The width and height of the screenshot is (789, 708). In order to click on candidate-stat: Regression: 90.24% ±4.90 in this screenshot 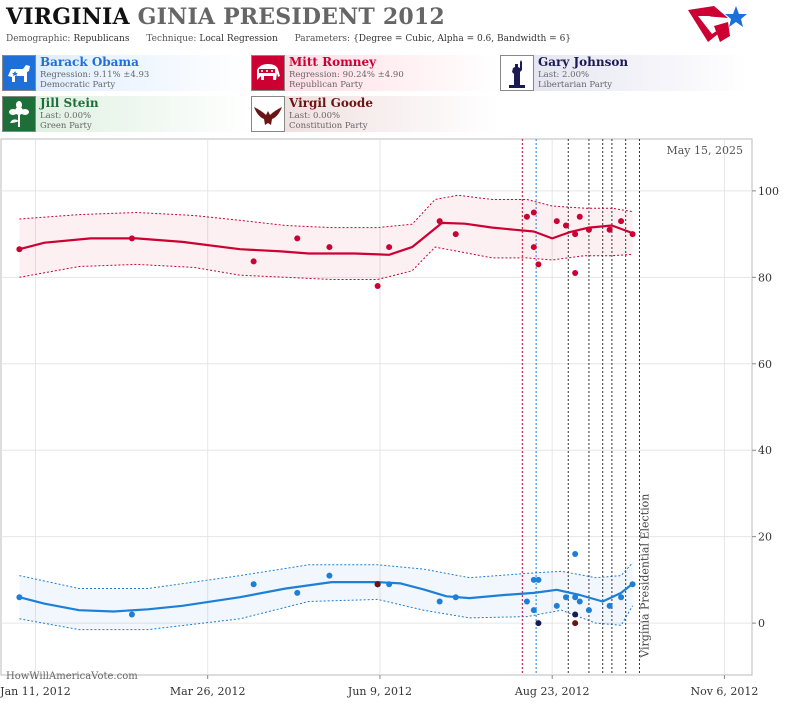, I will do `click(346, 75)`.